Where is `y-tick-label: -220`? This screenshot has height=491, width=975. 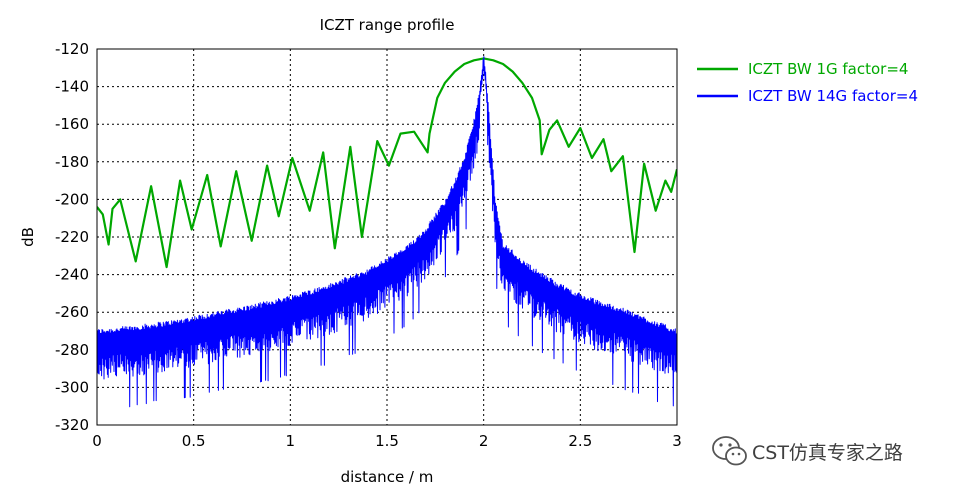
y-tick-label: -220 is located at coordinates (72, 237).